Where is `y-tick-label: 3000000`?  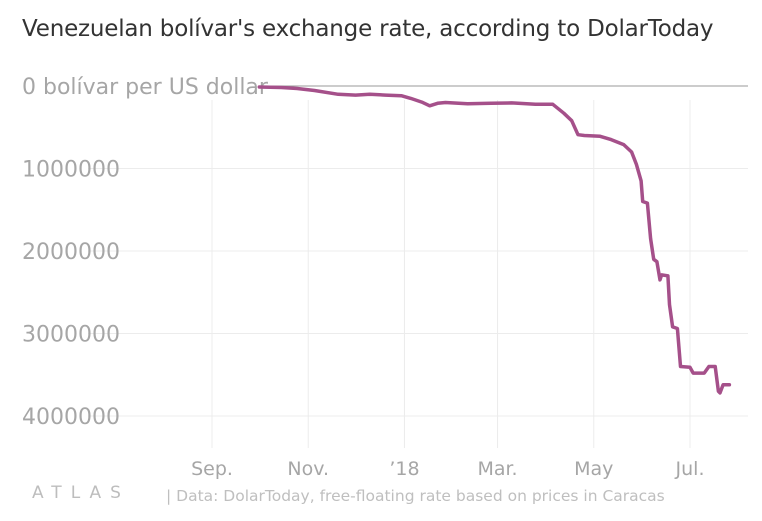 y-tick-label: 3000000 is located at coordinates (71, 335).